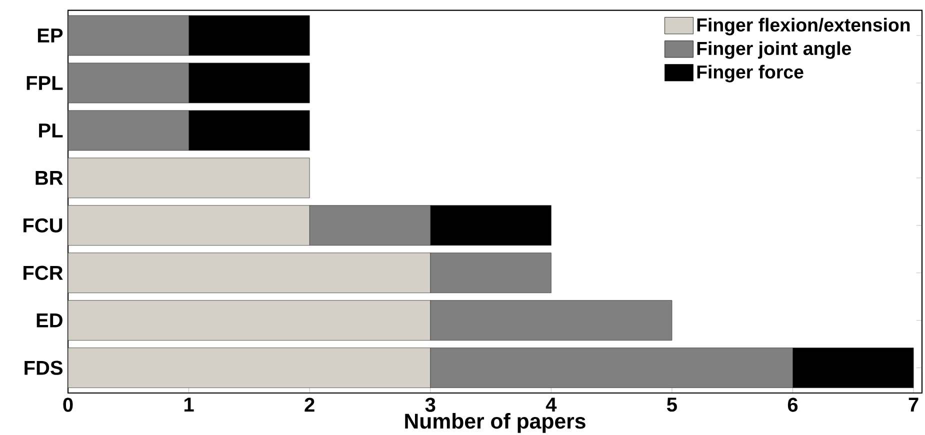 This screenshot has height=435, width=925. Describe the element at coordinates (430, 405) in the screenshot. I see `x-tick-label: 3` at that location.